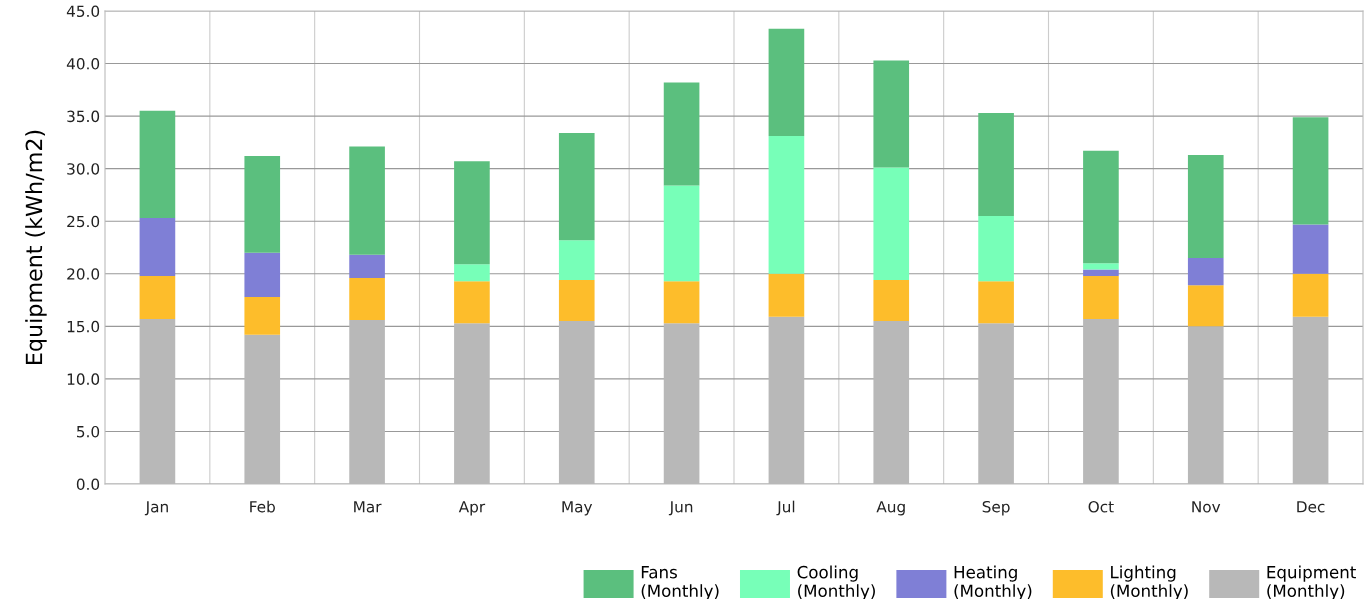 The width and height of the screenshot is (1371, 599). Describe the element at coordinates (1311, 507) in the screenshot. I see `x-tick-label: Dec` at that location.